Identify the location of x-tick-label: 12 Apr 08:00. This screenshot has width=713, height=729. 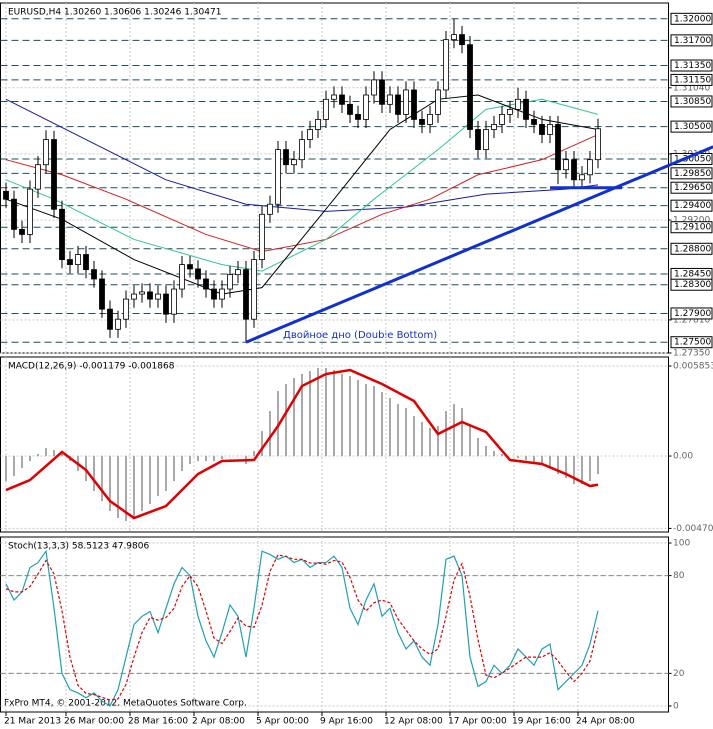
(413, 722).